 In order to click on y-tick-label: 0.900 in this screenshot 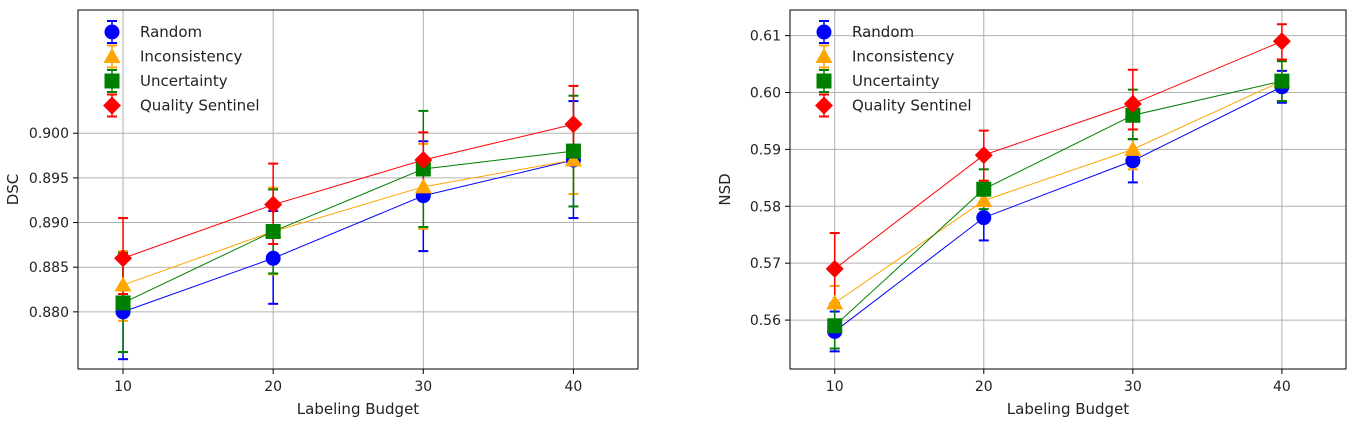, I will do `click(49, 134)`.